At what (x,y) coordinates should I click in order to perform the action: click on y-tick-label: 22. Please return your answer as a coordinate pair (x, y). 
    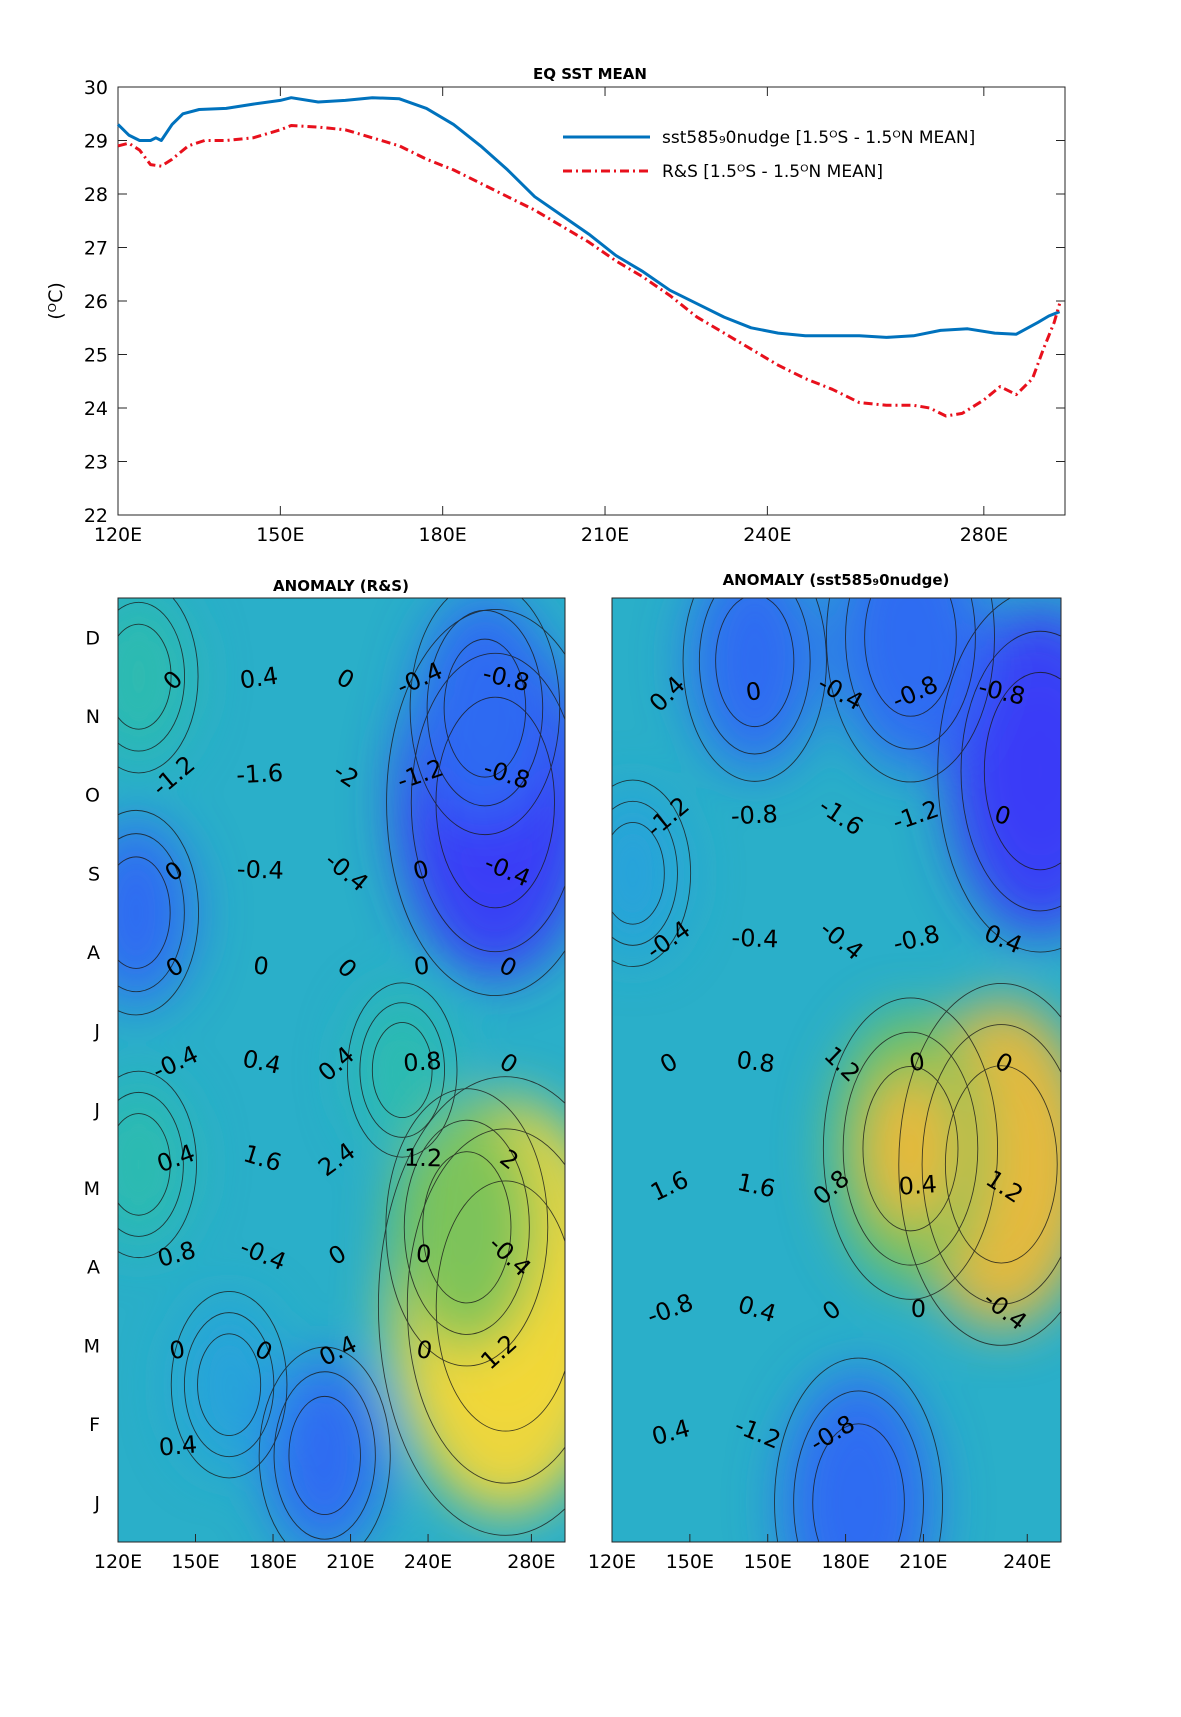
    Looking at the image, I should click on (96, 516).